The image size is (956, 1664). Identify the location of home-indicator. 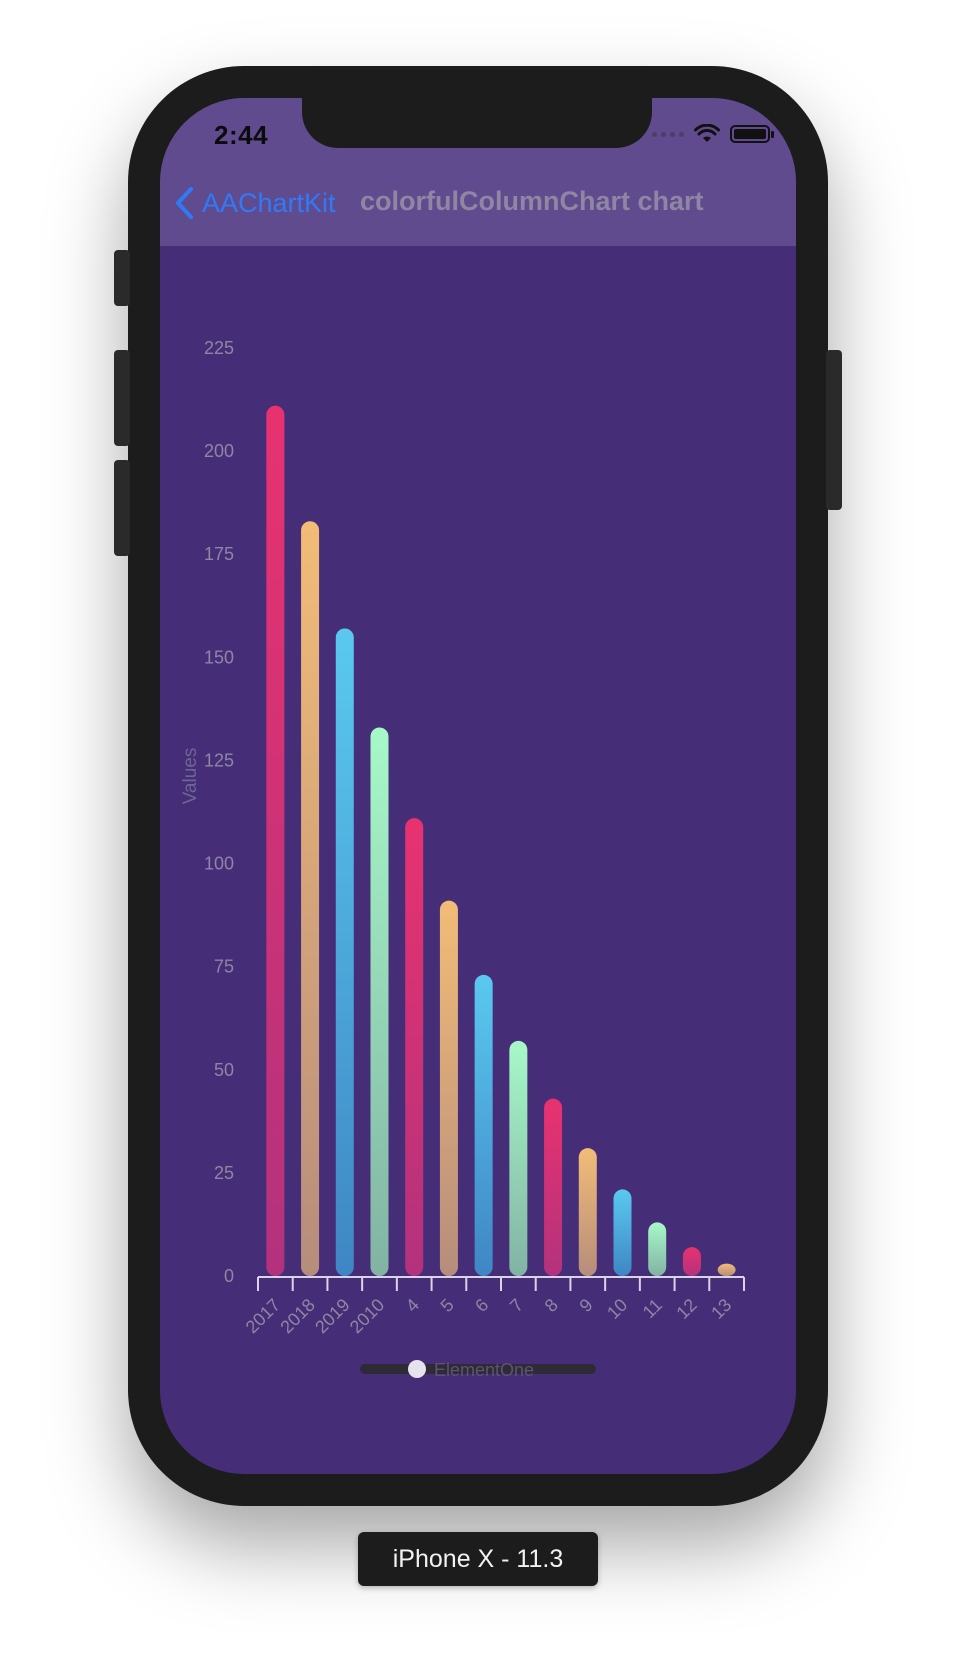
(478, 1369).